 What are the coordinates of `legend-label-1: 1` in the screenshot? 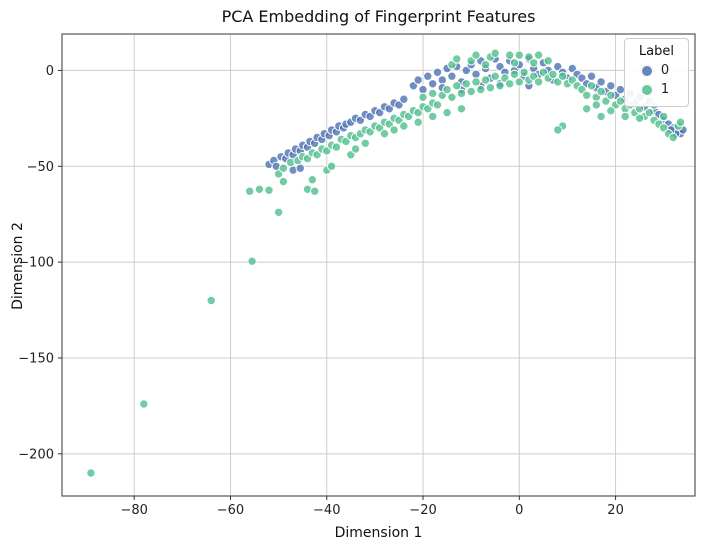 It's located at (665, 89).